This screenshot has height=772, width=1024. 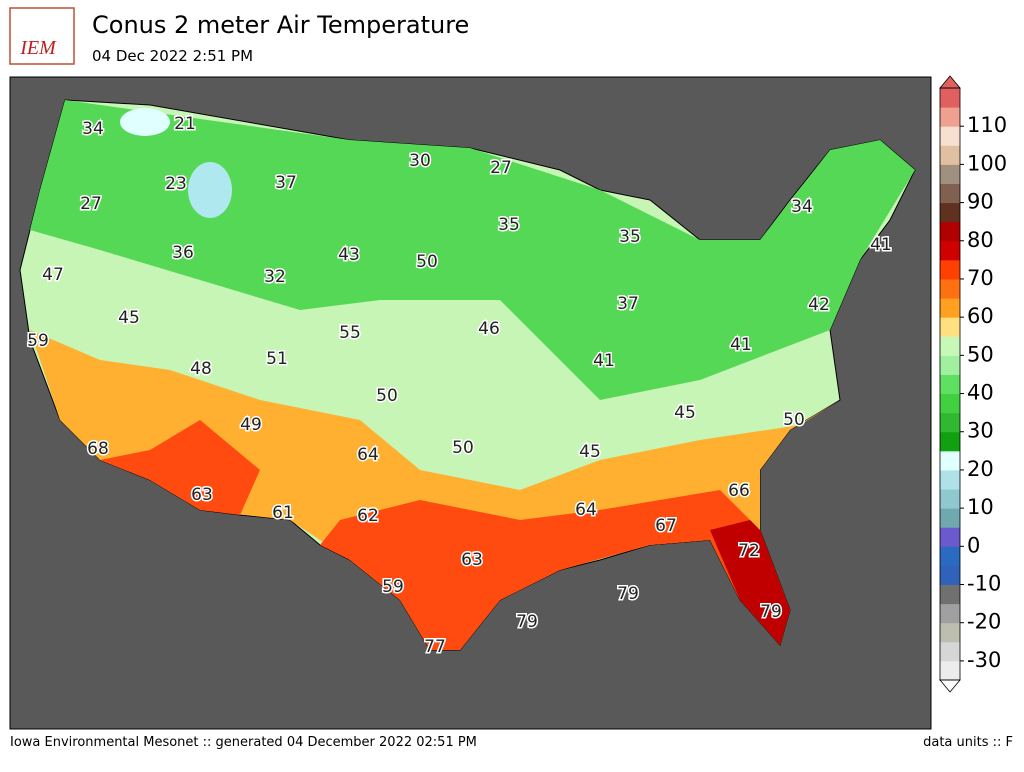 What do you see at coordinates (980, 431) in the screenshot?
I see `colorbar-tick-label: 30` at bounding box center [980, 431].